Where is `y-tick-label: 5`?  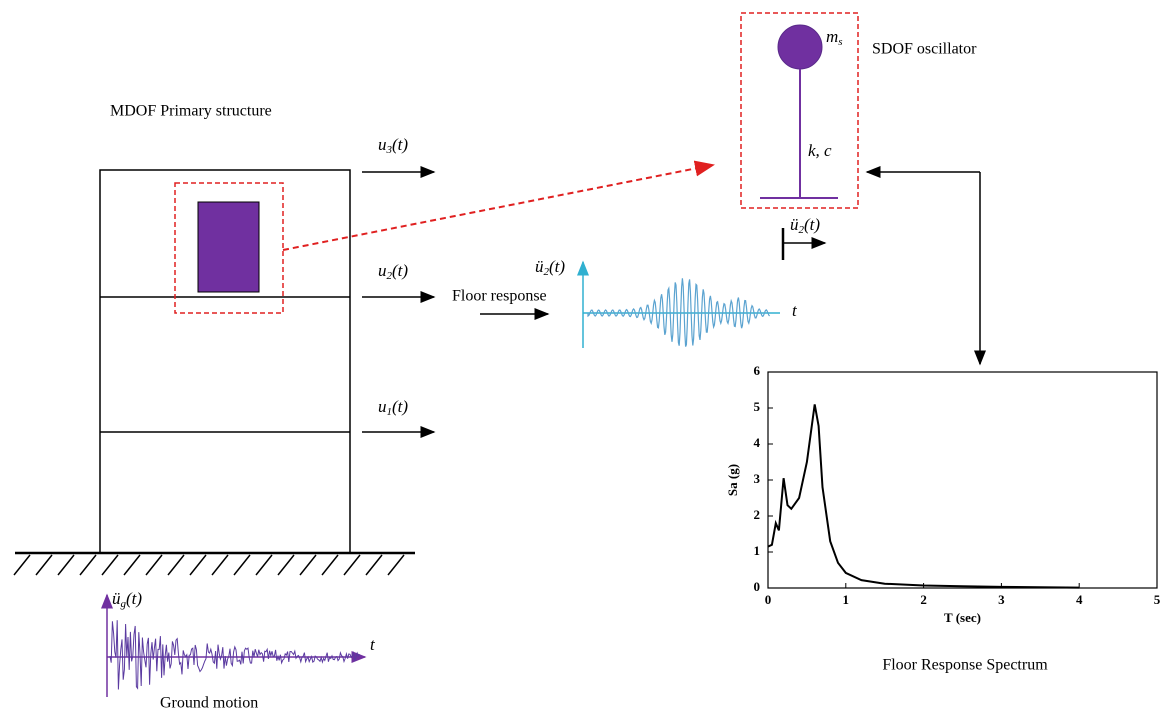
y-tick-label: 5 is located at coordinates (757, 406).